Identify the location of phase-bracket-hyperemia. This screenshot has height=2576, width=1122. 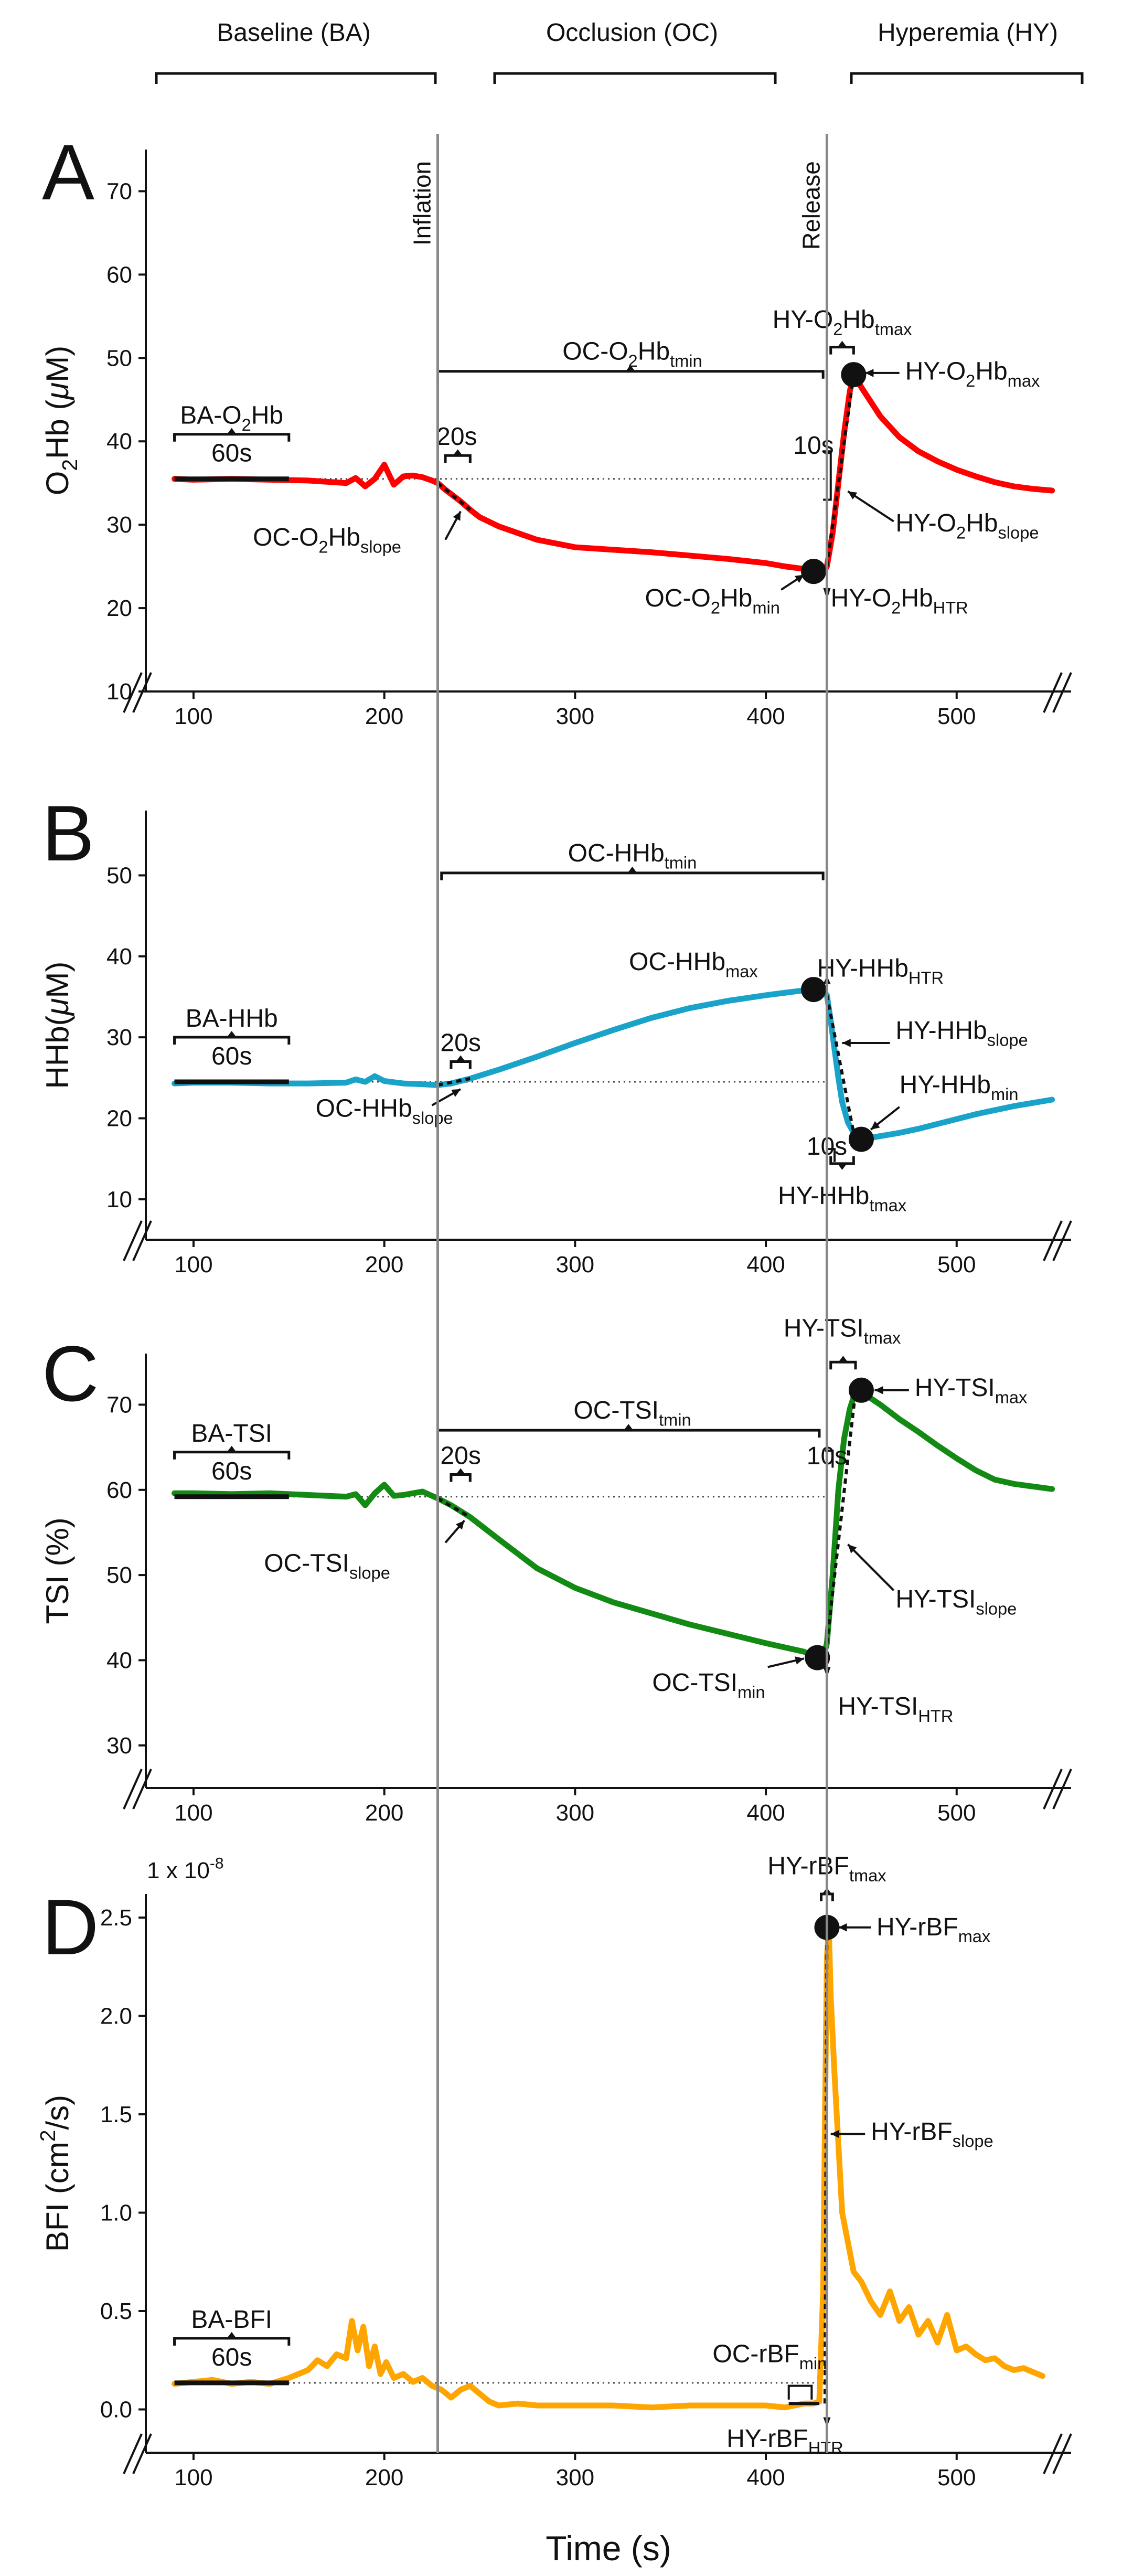
(967, 78).